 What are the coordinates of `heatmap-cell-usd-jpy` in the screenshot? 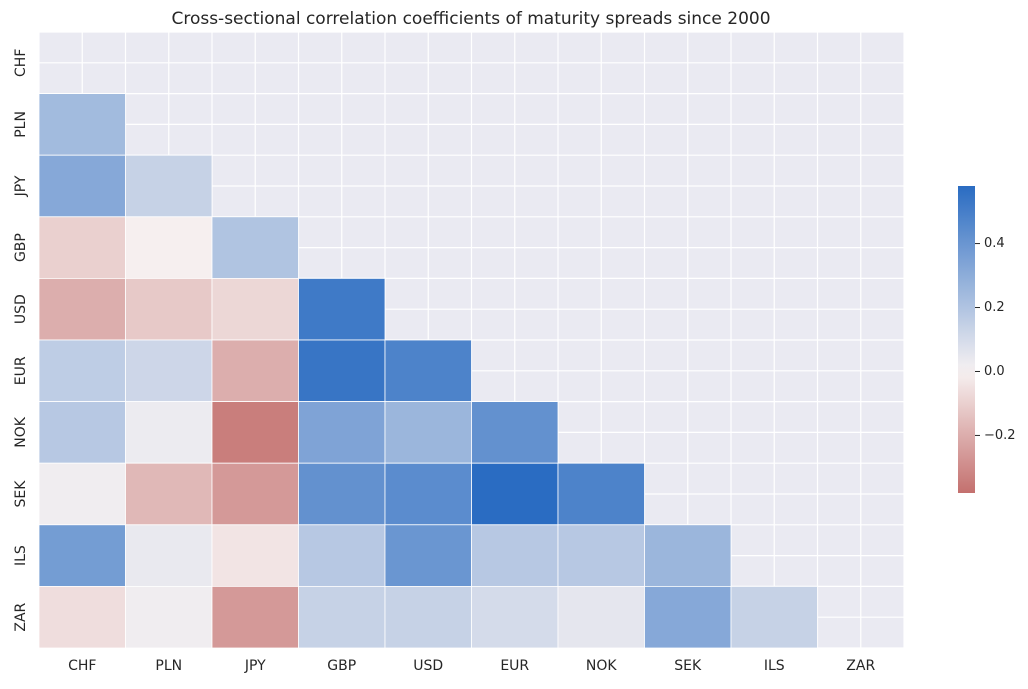 It's located at (255, 309).